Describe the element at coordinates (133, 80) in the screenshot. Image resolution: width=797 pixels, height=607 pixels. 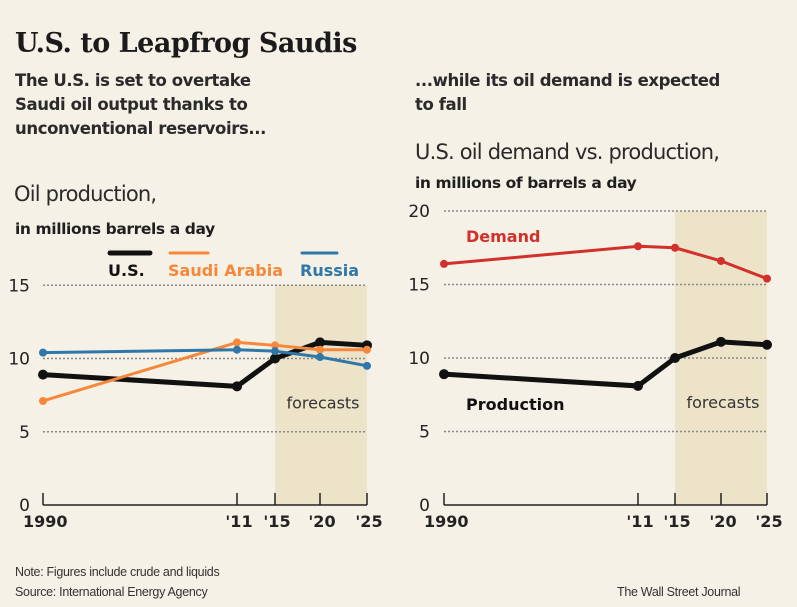
I see `left-dek-line: The U.S. is set to overtake` at that location.